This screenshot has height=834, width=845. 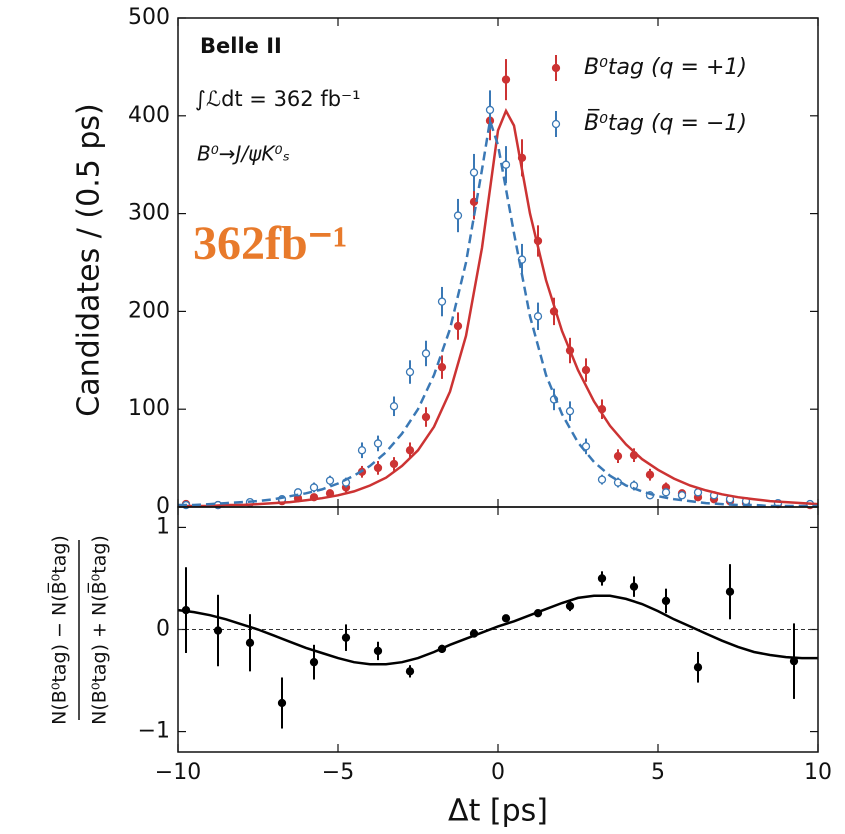 I want to click on fit-curve, so click(x=497, y=630).